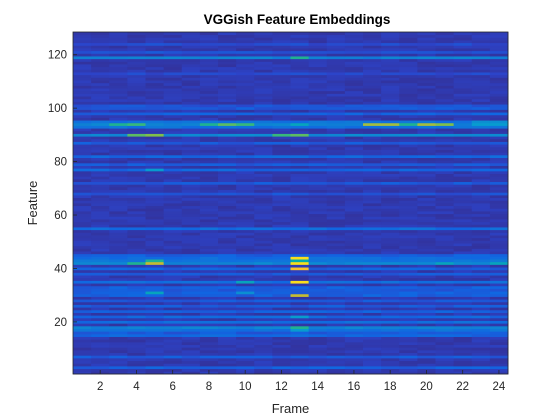  Describe the element at coordinates (281, 285) in the screenshot. I see `heatmap-cell-f34-x12` at that location.